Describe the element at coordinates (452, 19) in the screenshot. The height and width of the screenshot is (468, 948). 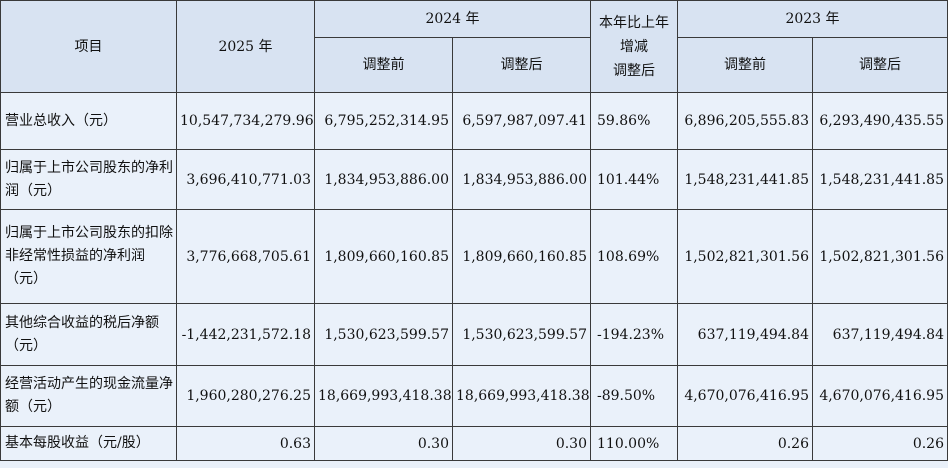
I see `header-2024: 2024 年` at that location.